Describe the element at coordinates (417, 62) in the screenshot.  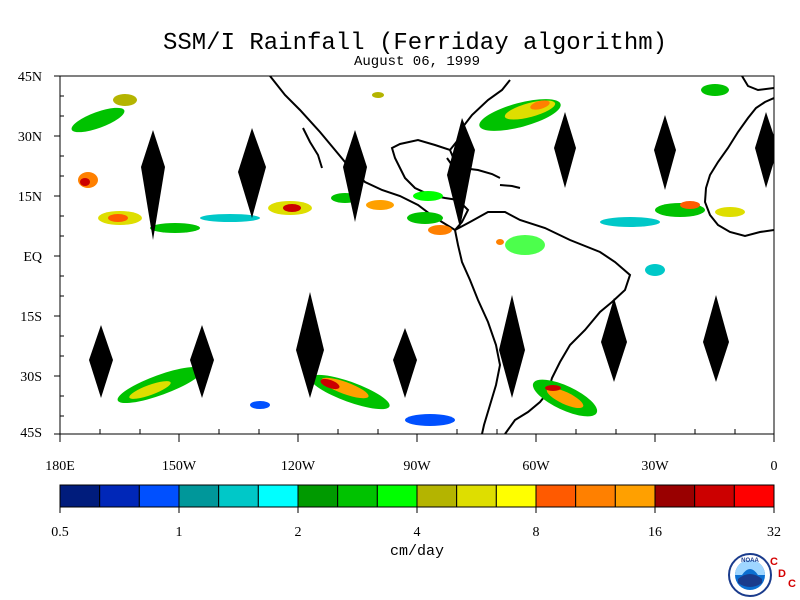
I see `map-date: August 06, 1999` at that location.